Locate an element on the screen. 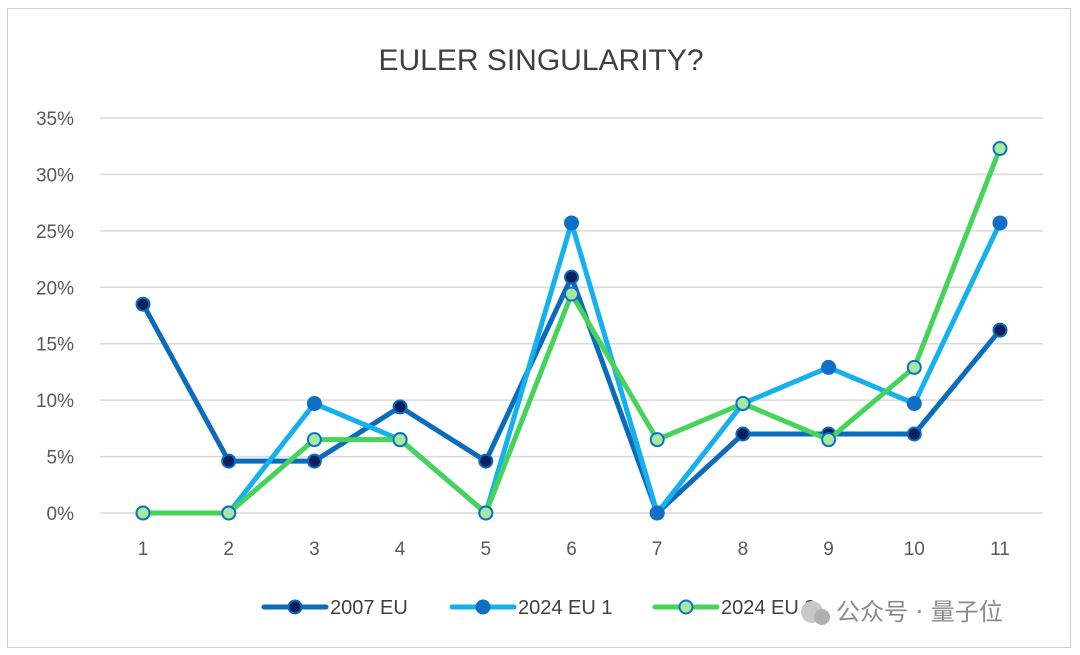 This screenshot has width=1080, height=655. y-tick-label: 30% is located at coordinates (55, 175).